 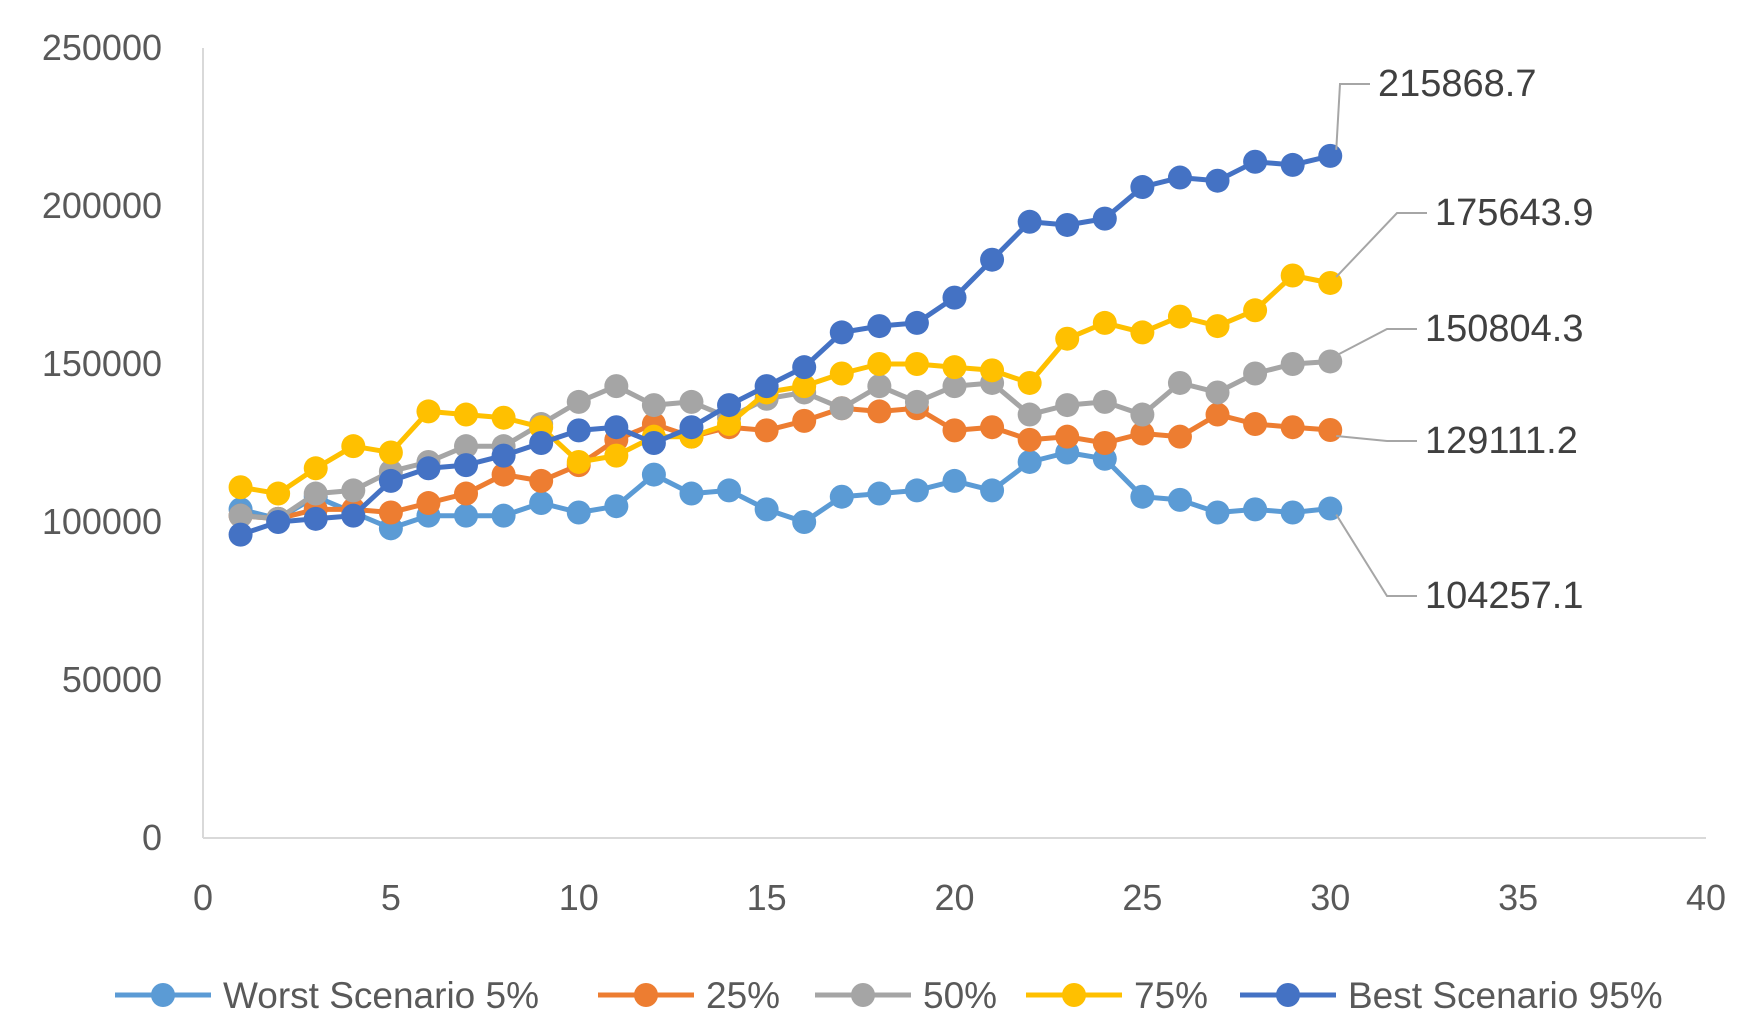 I want to click on legend-item: Worst Scenario 5%, so click(x=327, y=995).